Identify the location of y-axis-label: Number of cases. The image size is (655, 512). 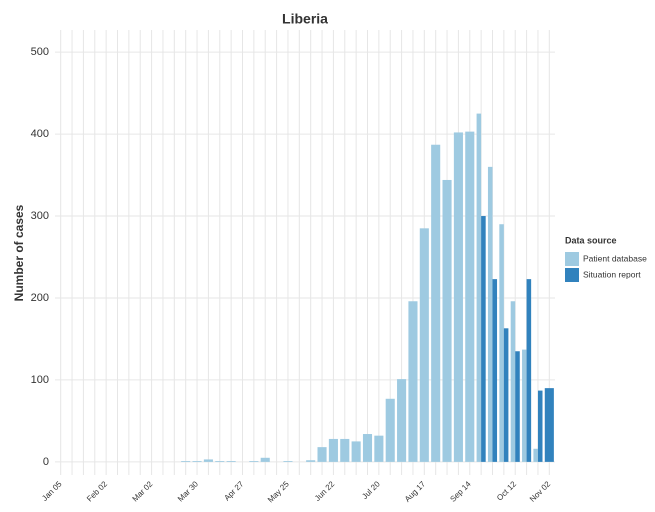
(19, 252).